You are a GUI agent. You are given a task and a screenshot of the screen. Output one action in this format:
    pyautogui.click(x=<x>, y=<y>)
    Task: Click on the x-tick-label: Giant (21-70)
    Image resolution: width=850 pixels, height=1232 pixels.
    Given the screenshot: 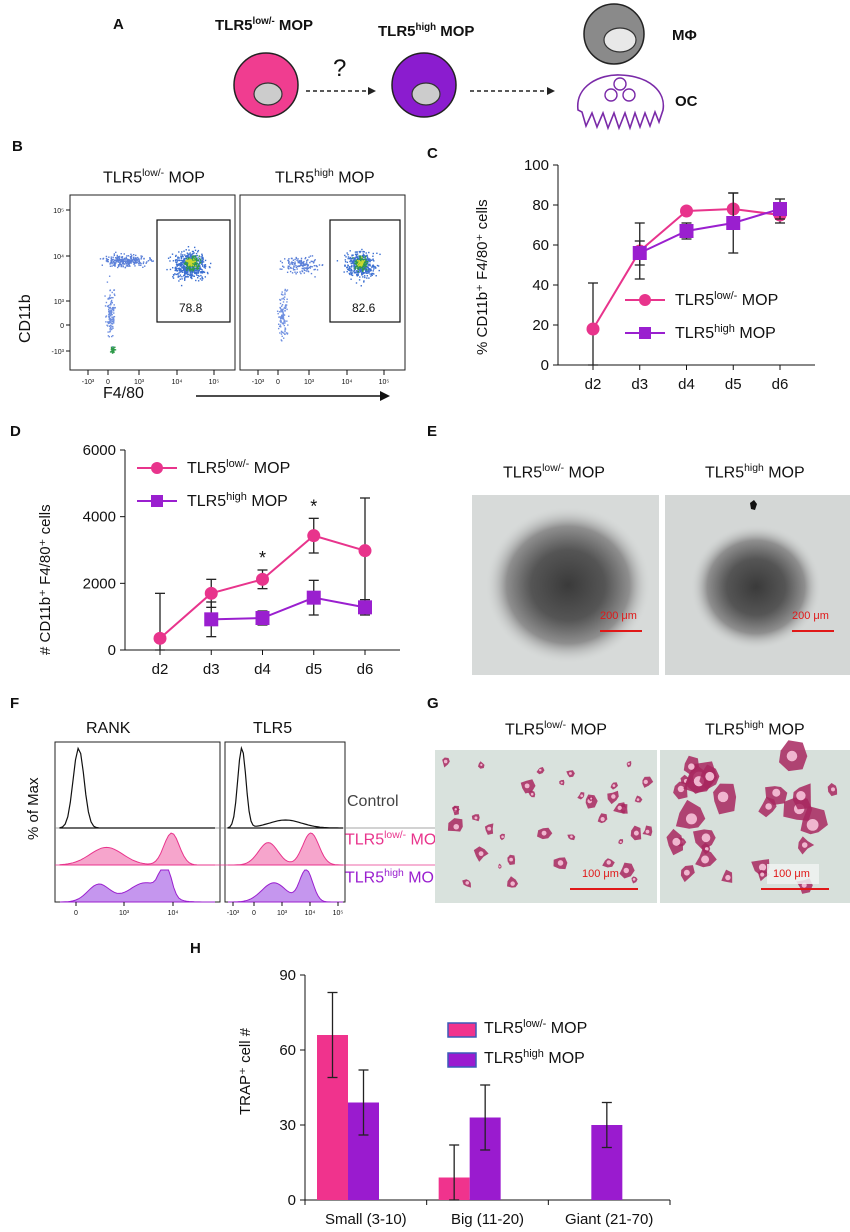 What is the action you would take?
    pyautogui.click(x=609, y=1219)
    